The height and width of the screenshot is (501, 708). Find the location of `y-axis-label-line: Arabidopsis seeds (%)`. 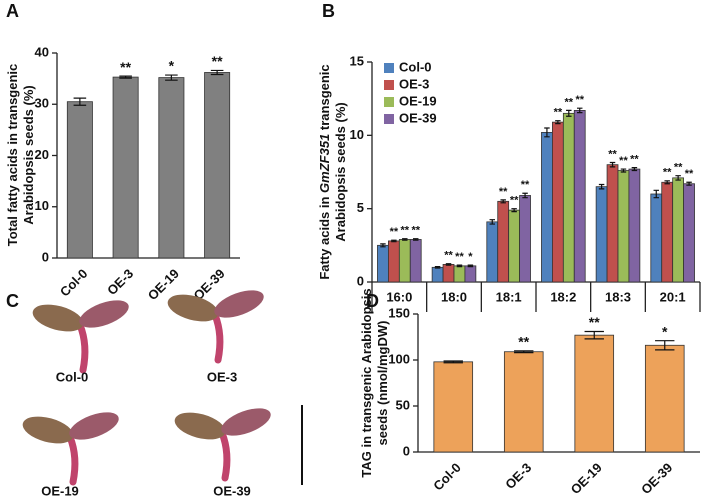

y-axis-label-line: Arabidopsis seeds (%) is located at coordinates (28, 154).